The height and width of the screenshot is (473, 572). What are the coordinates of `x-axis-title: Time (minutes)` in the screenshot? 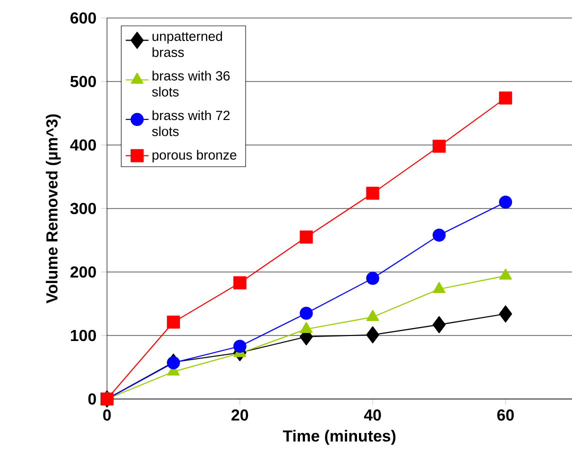 It's located at (339, 437).